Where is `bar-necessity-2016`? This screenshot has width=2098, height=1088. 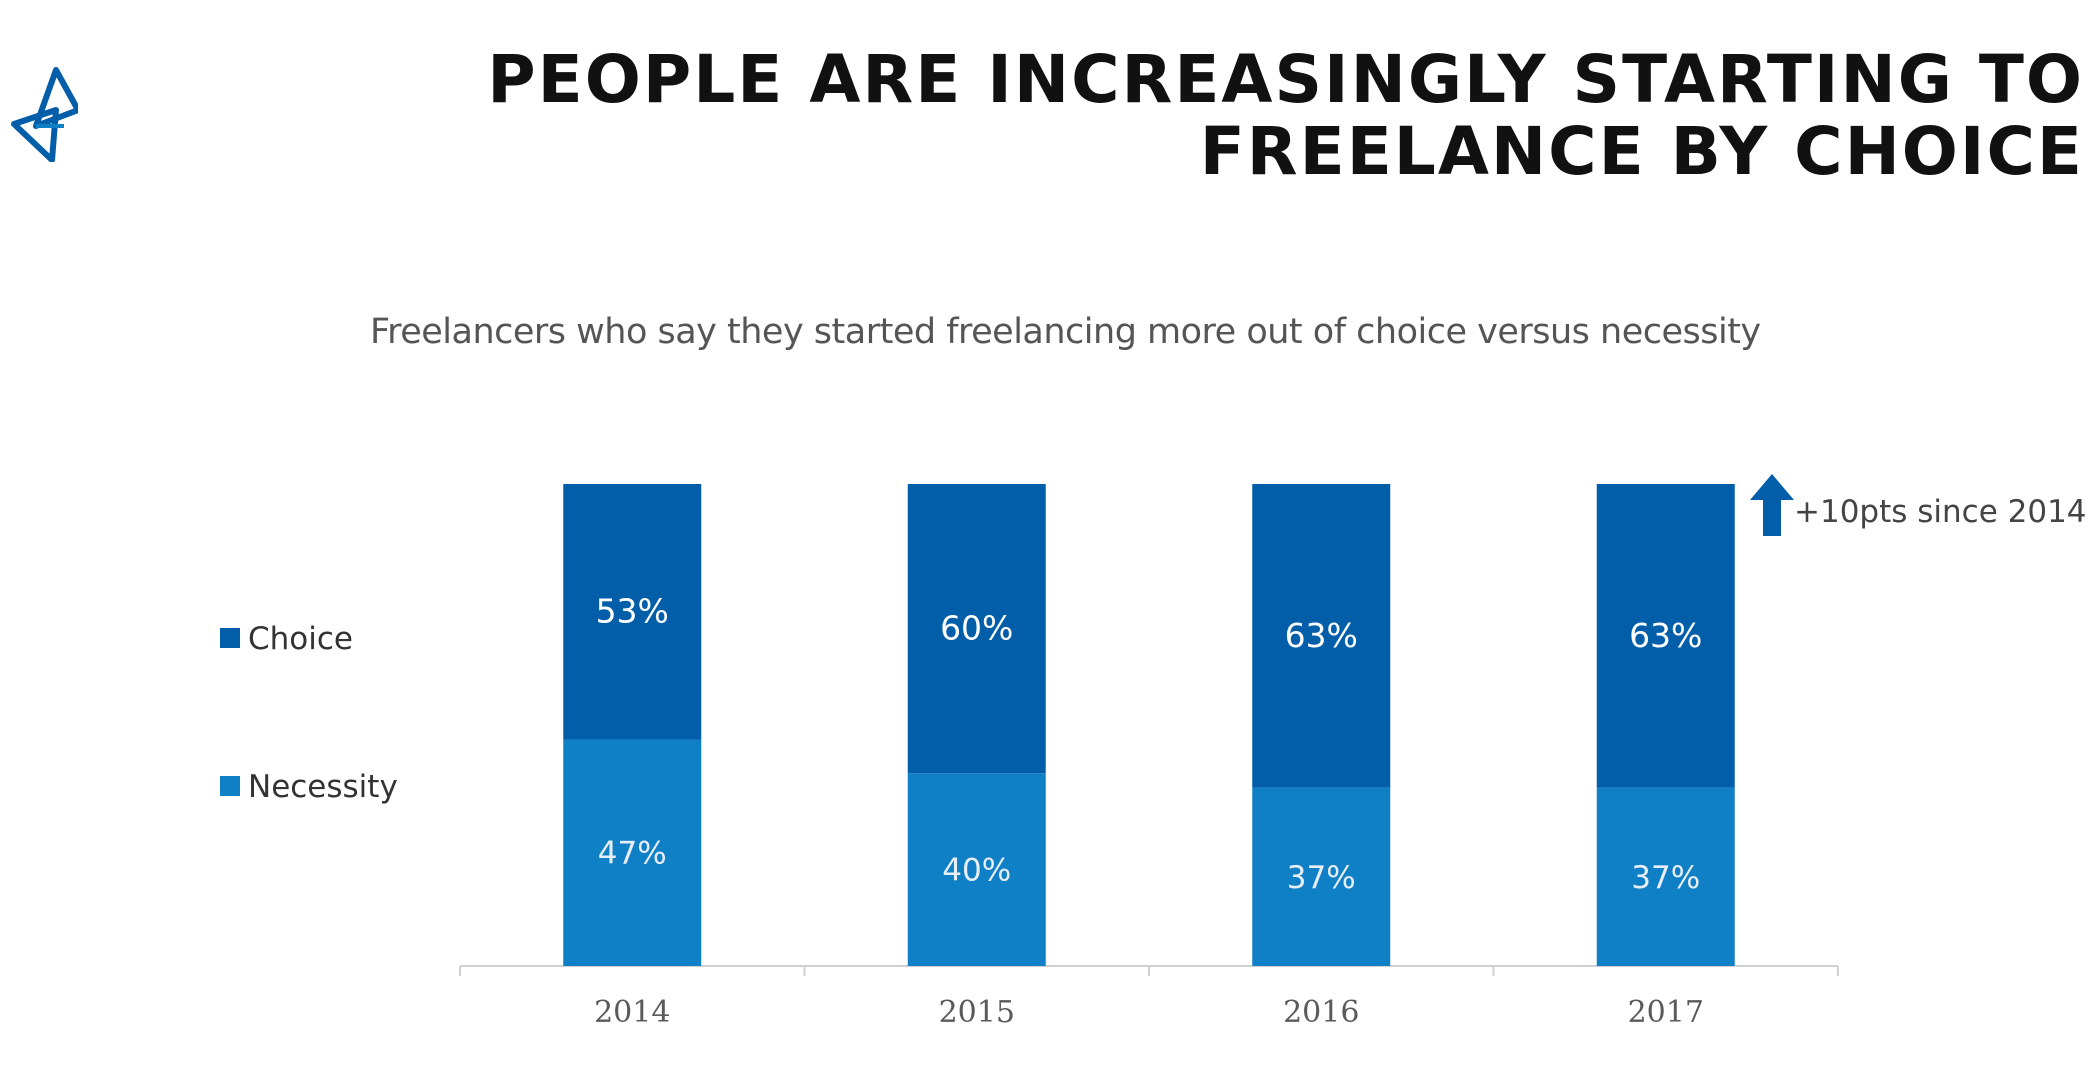
bar-necessity-2016 is located at coordinates (1321, 876).